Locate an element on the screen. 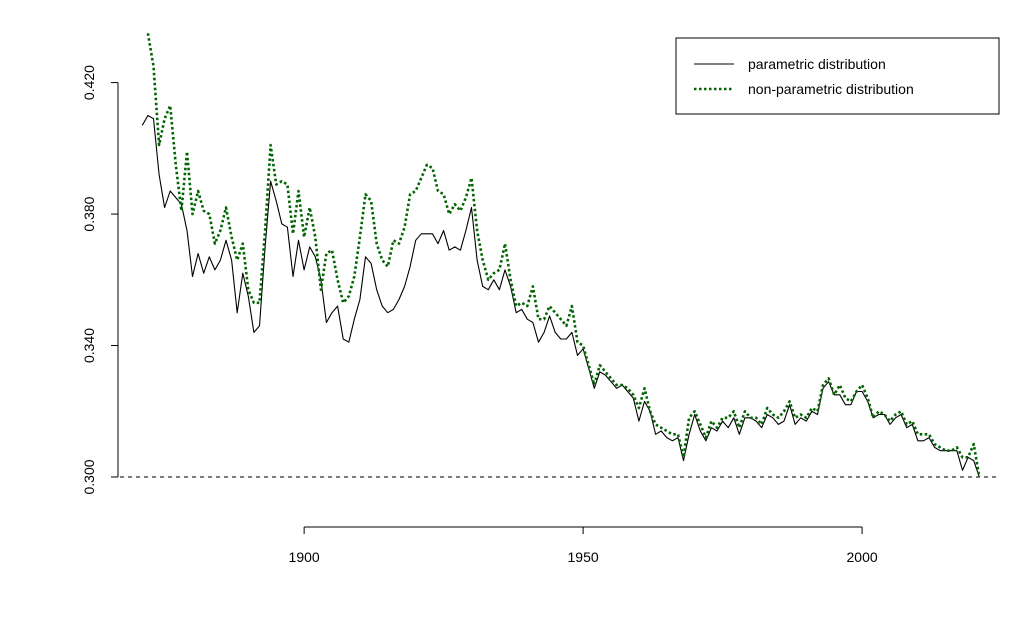 Image resolution: width=1019 pixels, height=624 pixels. legend-label-parametric: parametric distribution is located at coordinates (817, 64).